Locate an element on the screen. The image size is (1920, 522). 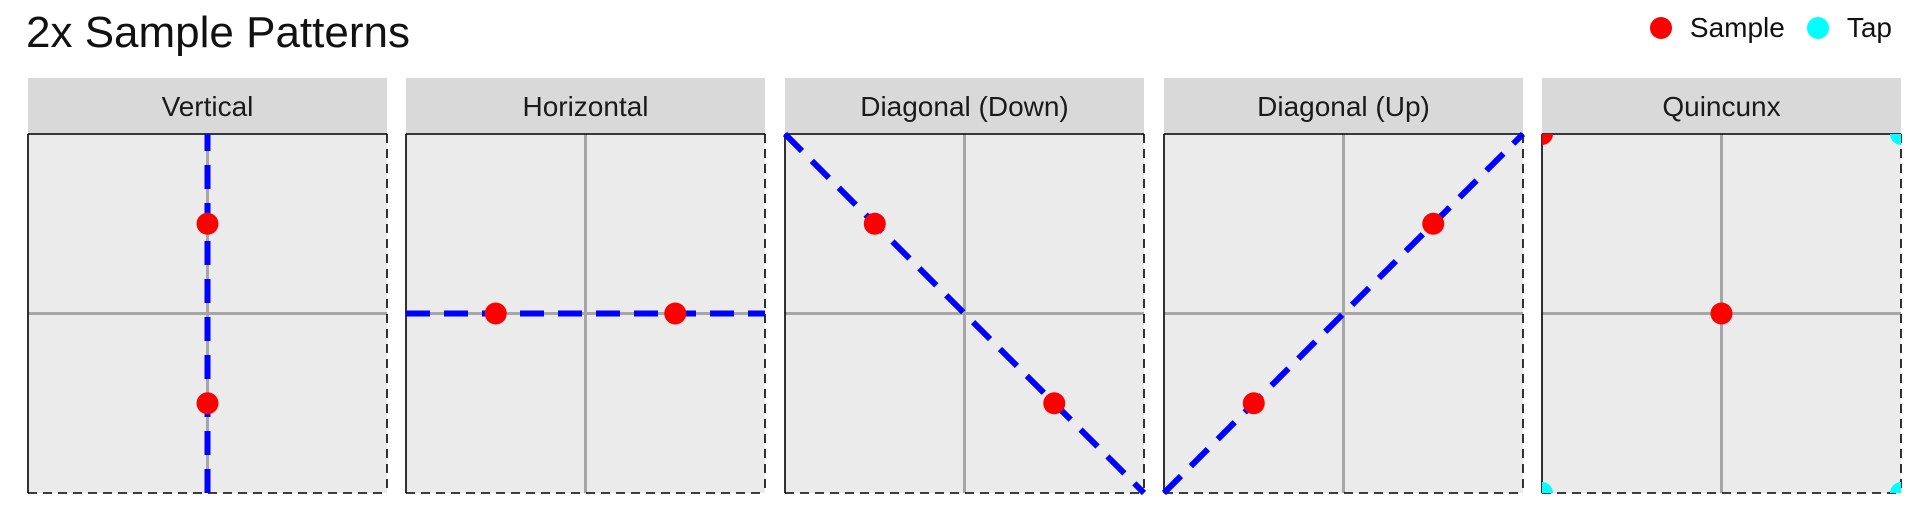
guide-line-diagonal-down is located at coordinates (964, 313).